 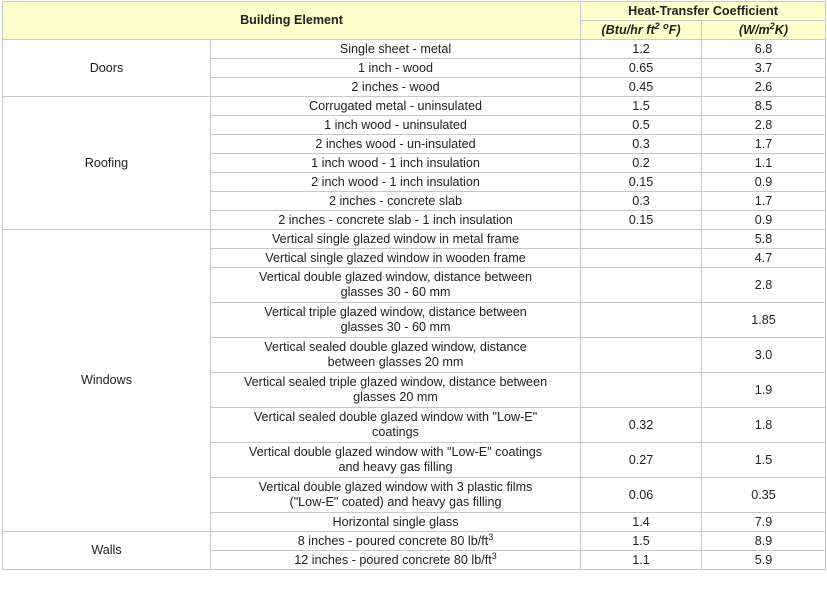 What do you see at coordinates (641, 125) in the screenshot?
I see `imperial-value: 0.5` at bounding box center [641, 125].